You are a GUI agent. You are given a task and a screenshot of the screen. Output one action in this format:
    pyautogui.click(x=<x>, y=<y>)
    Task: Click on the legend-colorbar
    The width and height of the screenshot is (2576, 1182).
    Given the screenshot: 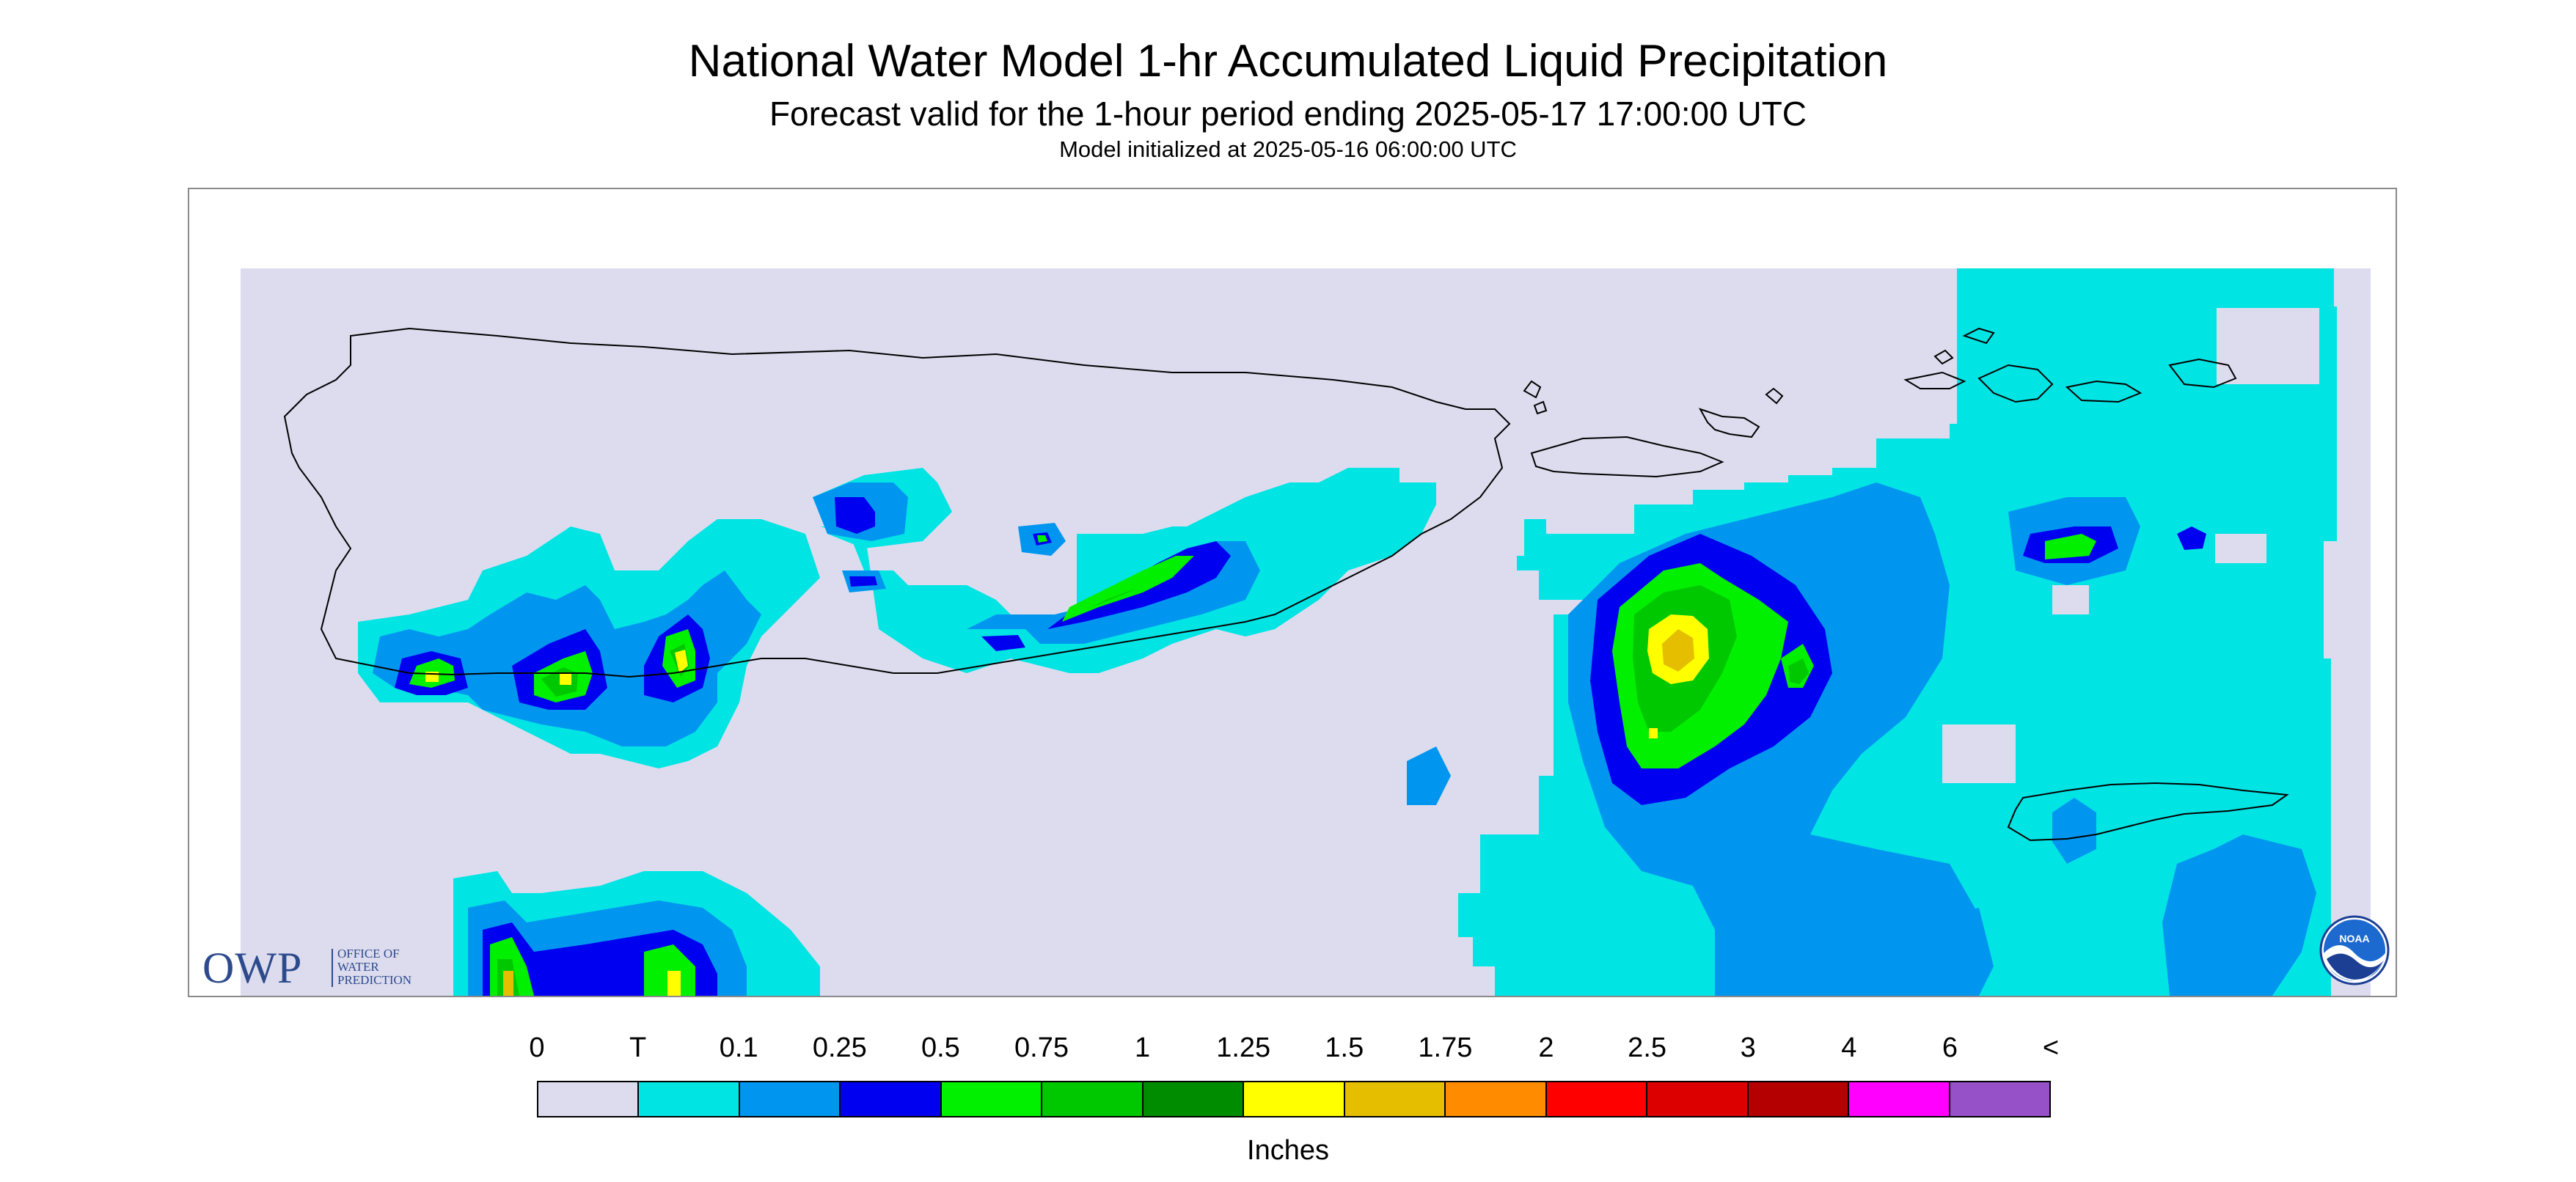 What is the action you would take?
    pyautogui.click(x=1294, y=1099)
    